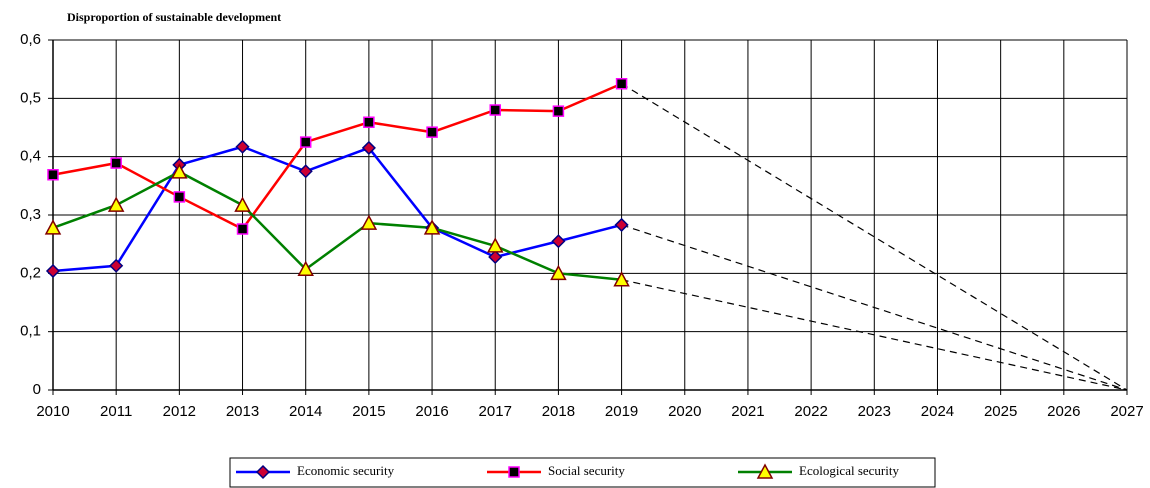  Describe the element at coordinates (30, 97) in the screenshot. I see `y-tick-label: 0,5` at that location.